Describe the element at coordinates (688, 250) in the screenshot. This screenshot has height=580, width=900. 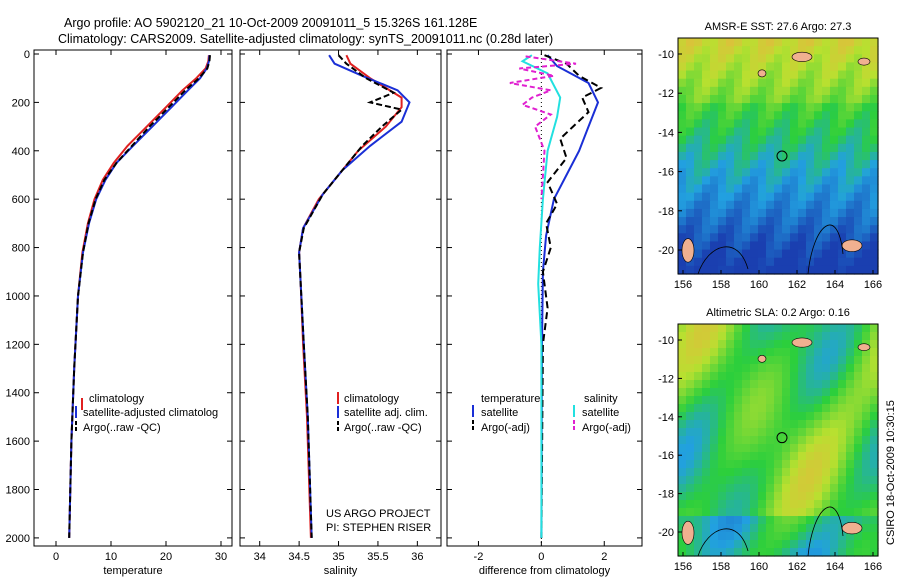
I see `island-shape` at that location.